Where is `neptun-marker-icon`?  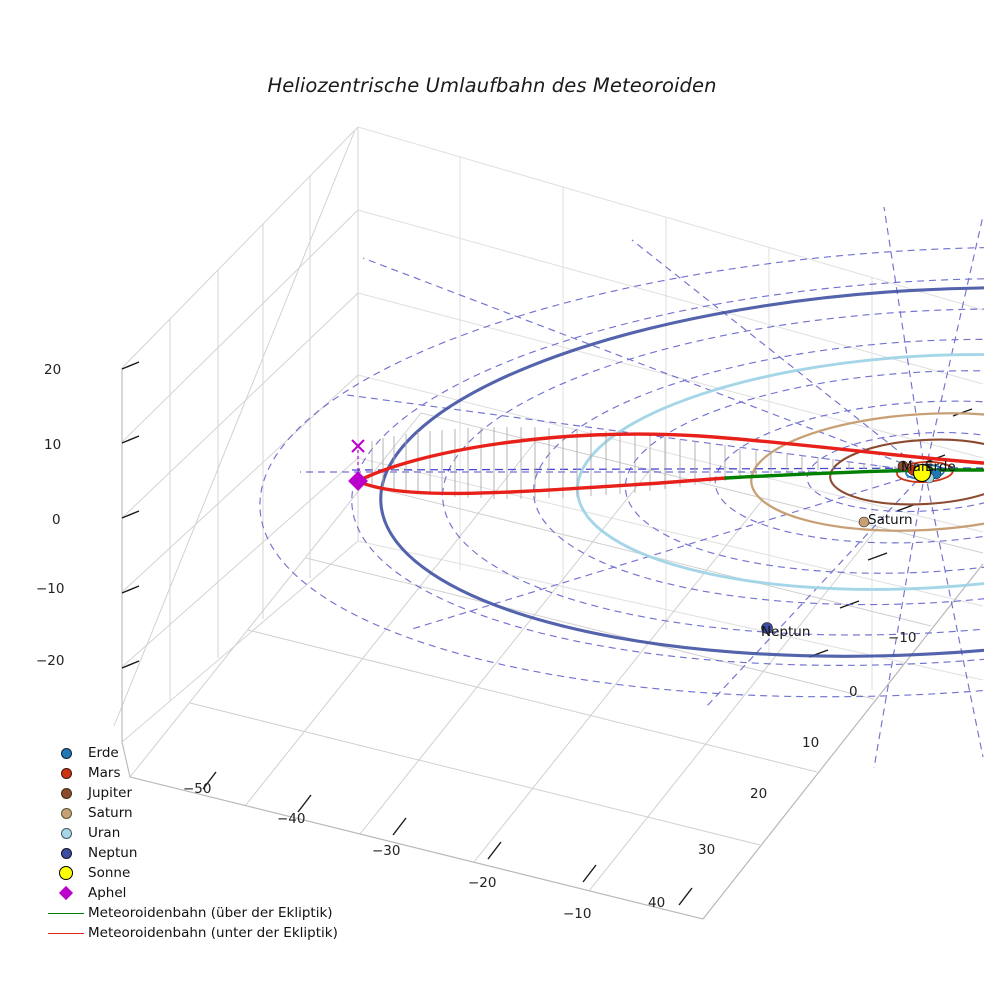 neptun-marker-icon is located at coordinates (66, 853).